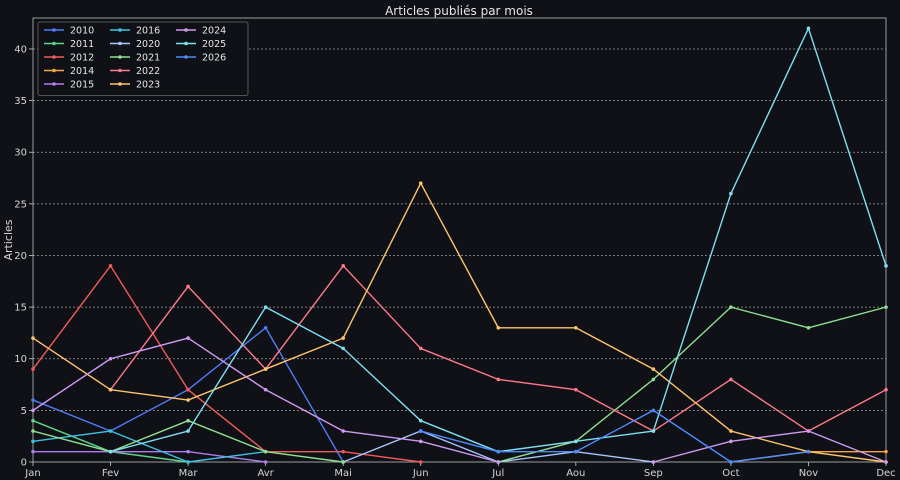 This screenshot has width=900, height=480. Describe the element at coordinates (497, 473) in the screenshot. I see `x-tick-label: Jul` at that location.